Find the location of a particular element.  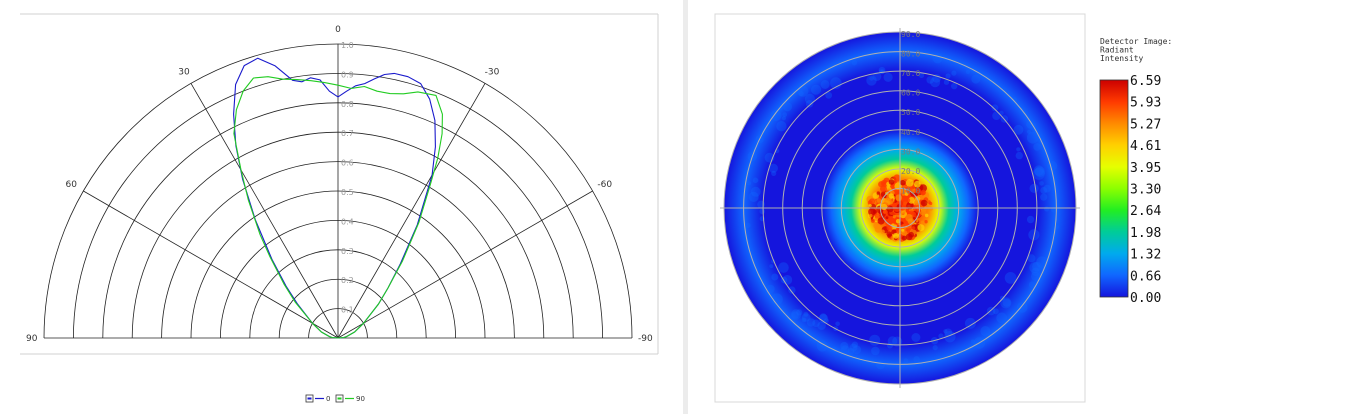

radial-tick-label: 0.2 is located at coordinates (347, 280).